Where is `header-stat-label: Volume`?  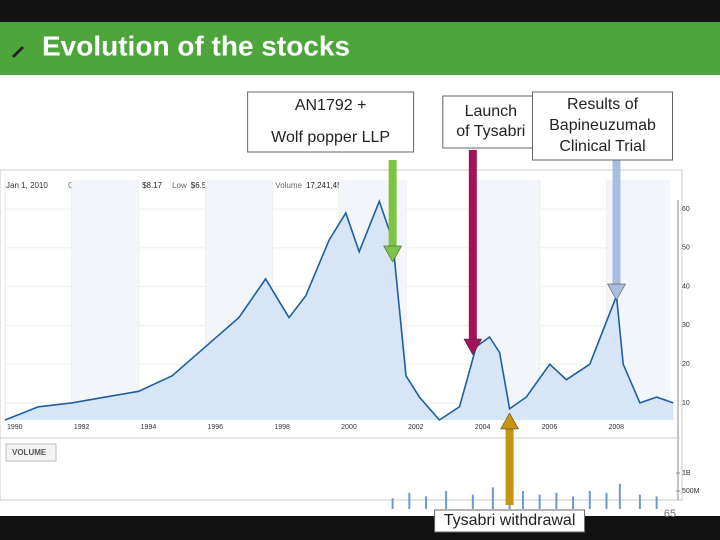
header-stat-label: Volume is located at coordinates (288, 185).